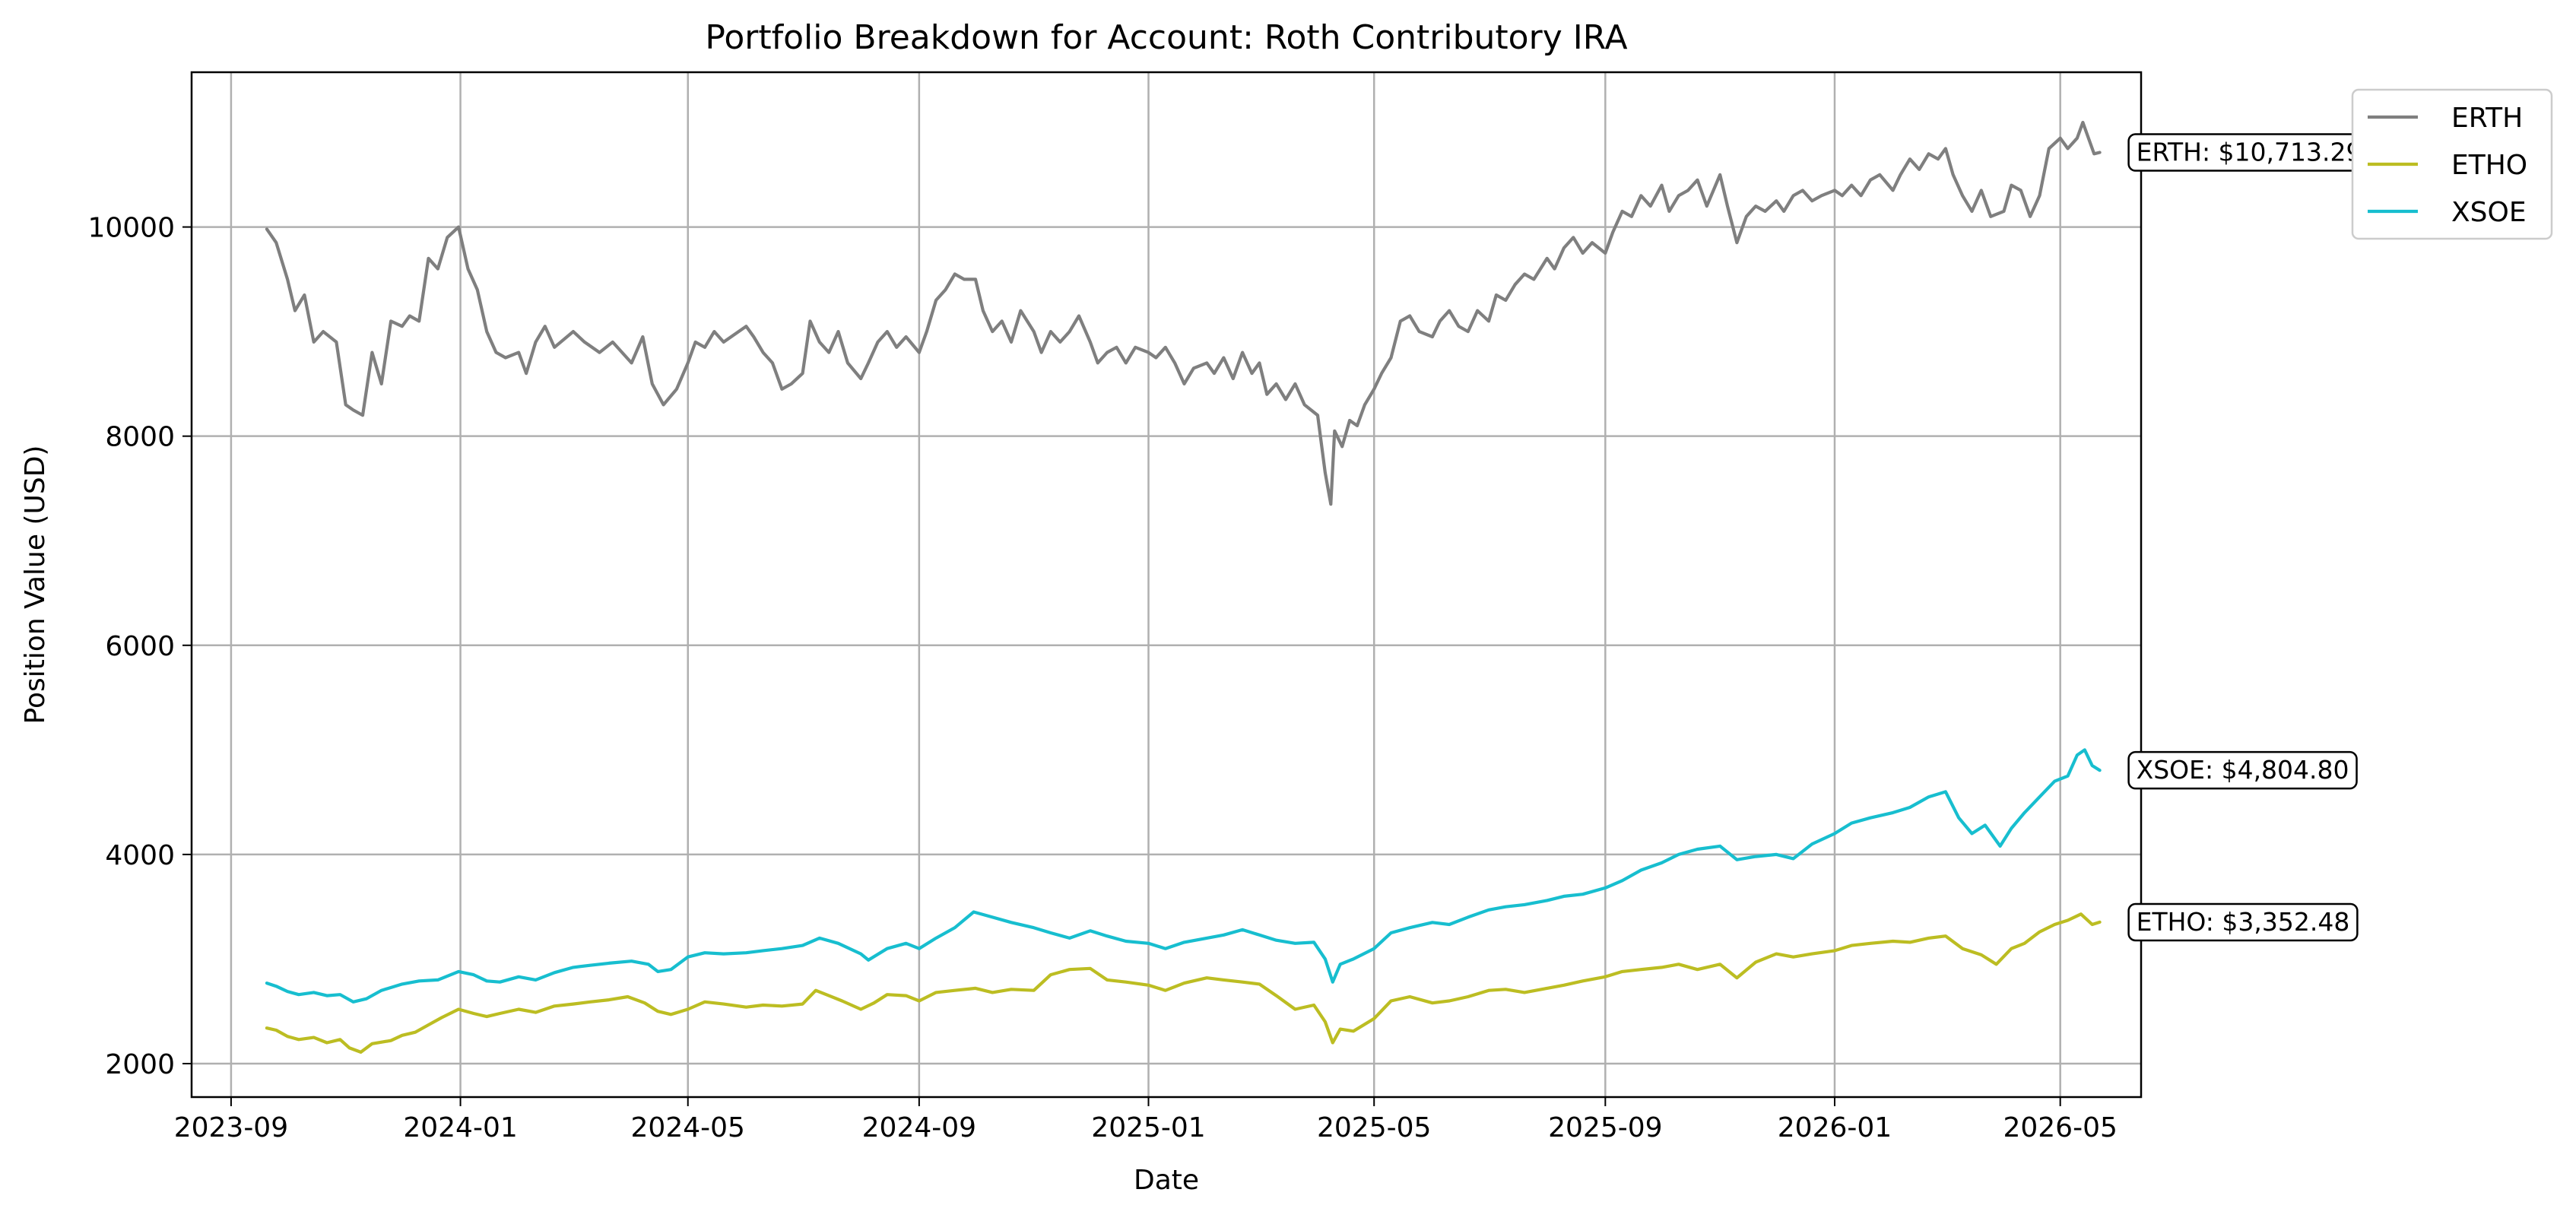 The image size is (2576, 1221). I want to click on x-tick-label: 2023-09, so click(231, 1128).